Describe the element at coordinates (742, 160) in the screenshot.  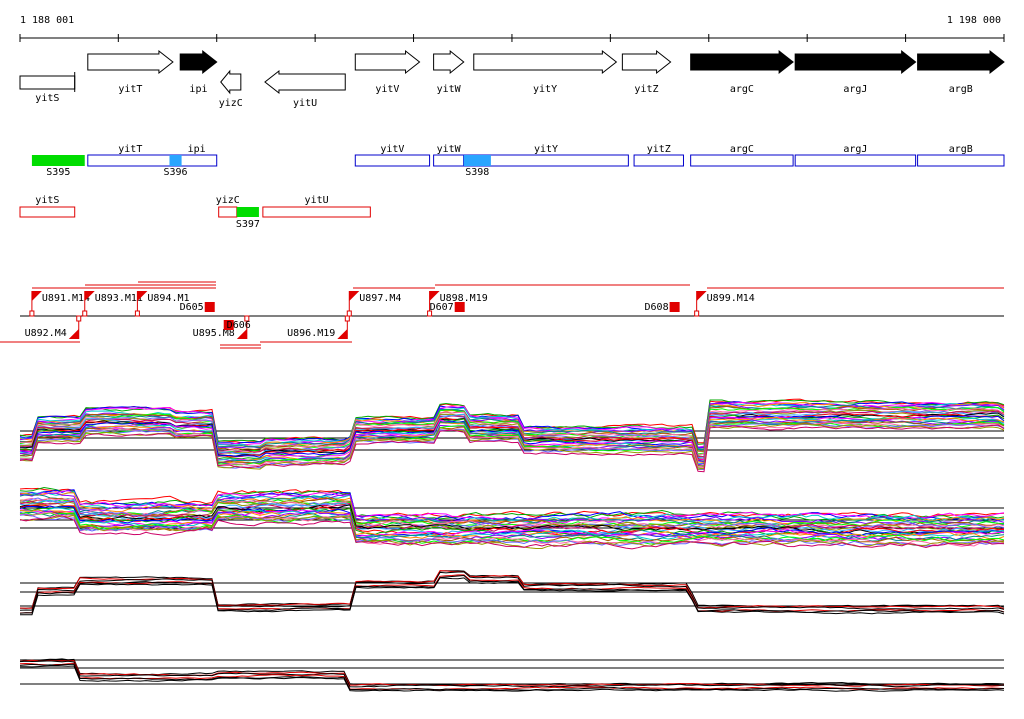
I see `plus-unit-argC` at that location.